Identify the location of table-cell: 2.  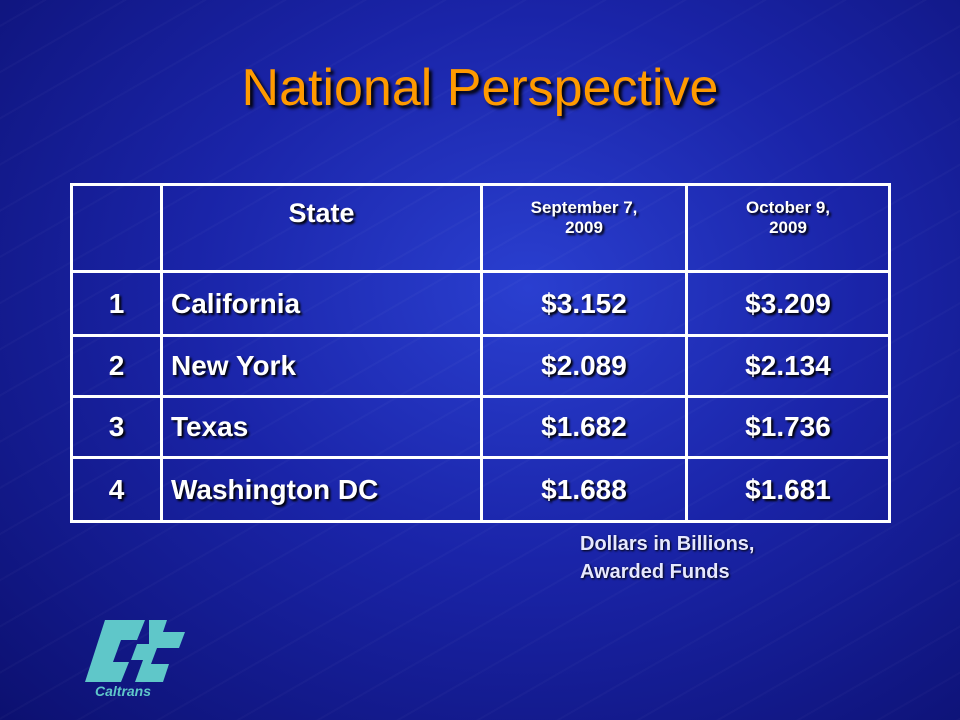
(116, 366).